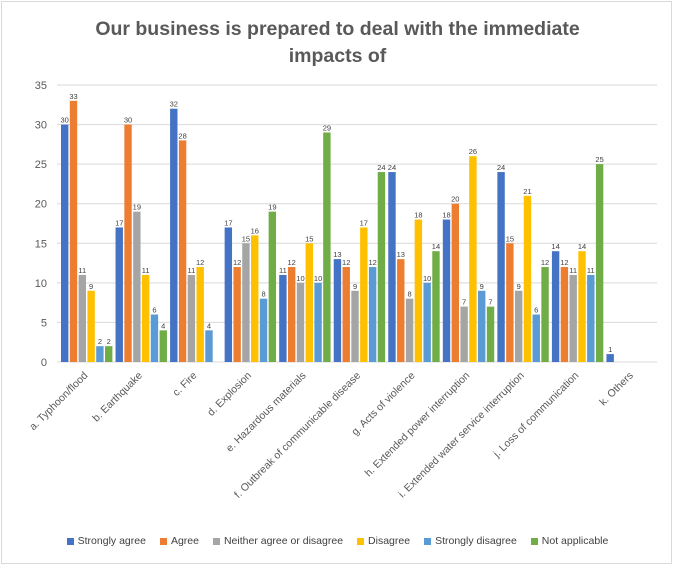  What do you see at coordinates (277, 541) in the screenshot?
I see `legend-item: Neither agree or disagree` at bounding box center [277, 541].